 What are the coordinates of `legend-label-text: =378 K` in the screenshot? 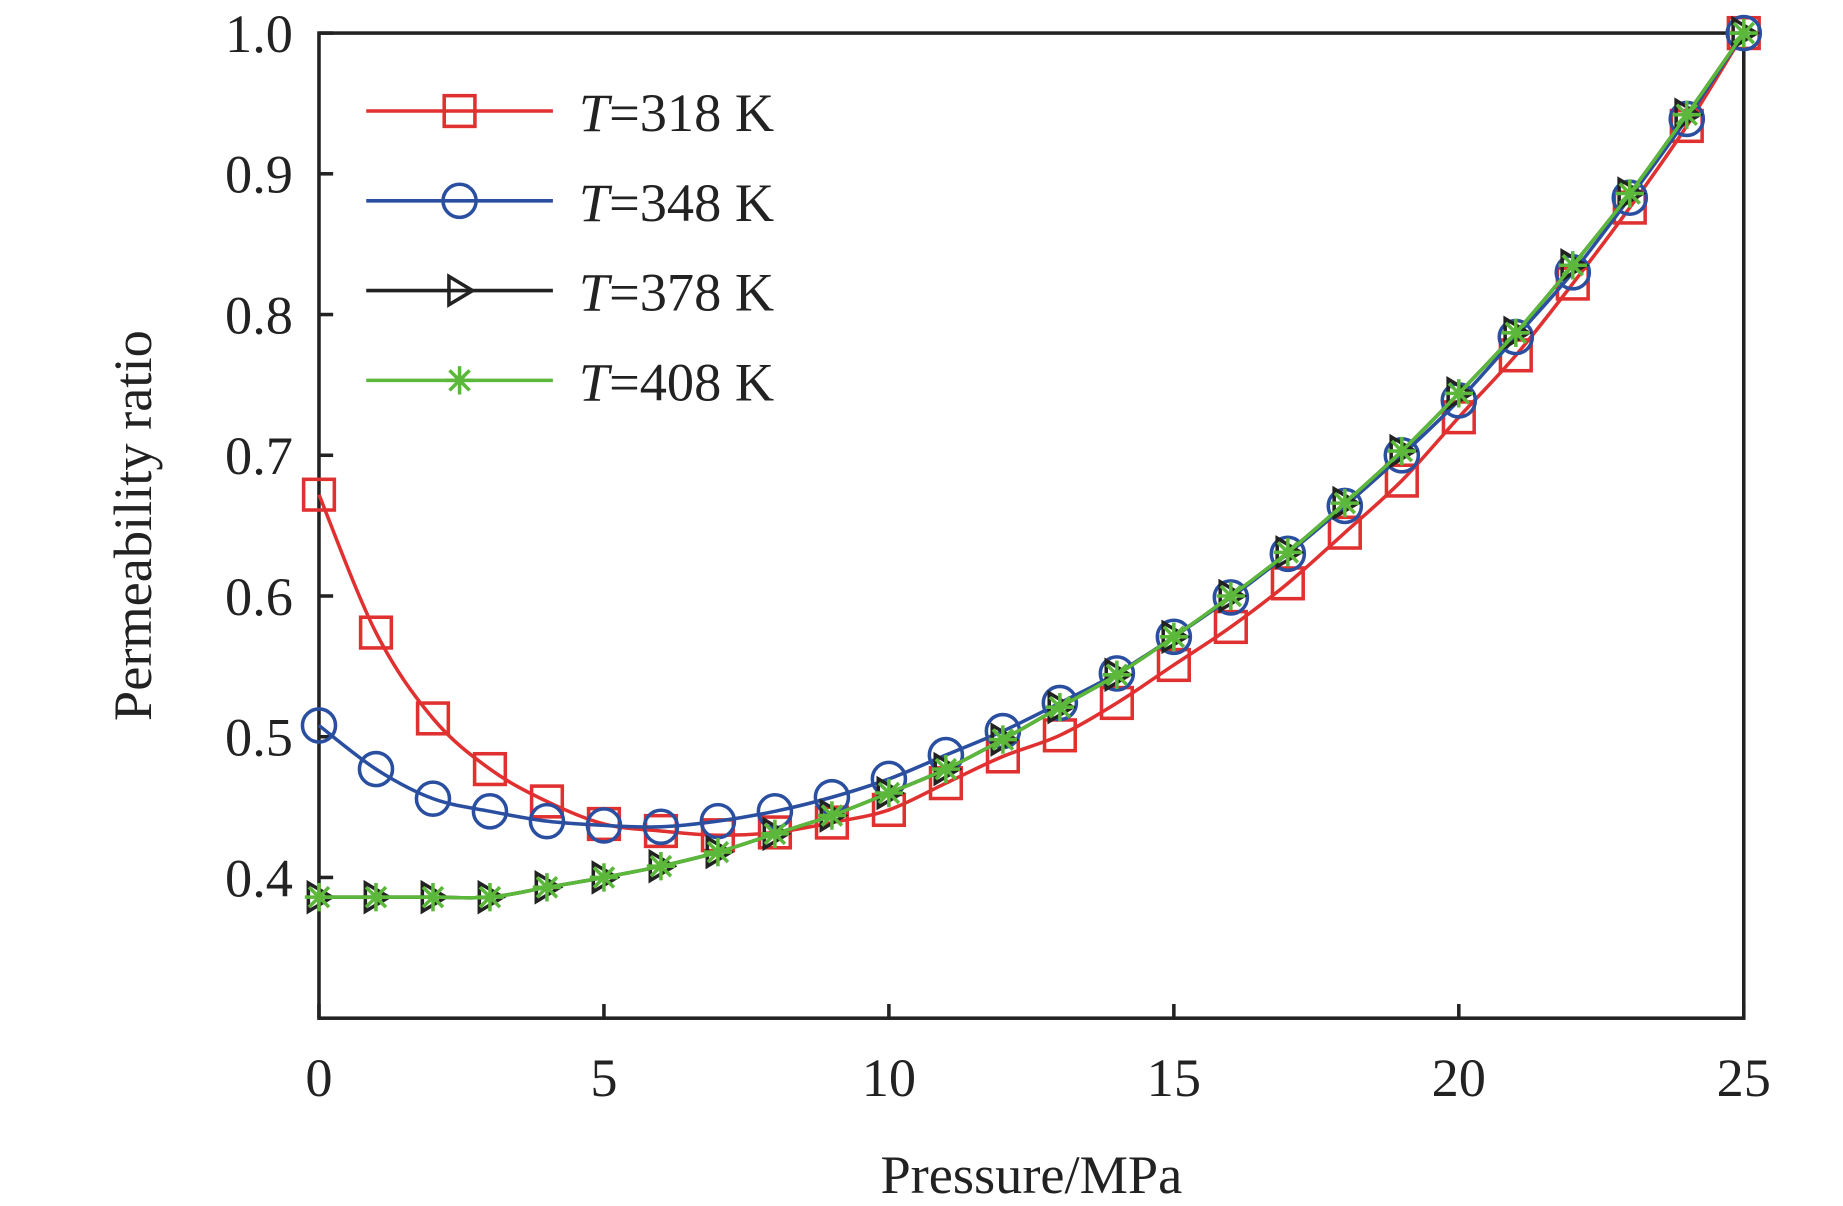 It's located at (691, 293).